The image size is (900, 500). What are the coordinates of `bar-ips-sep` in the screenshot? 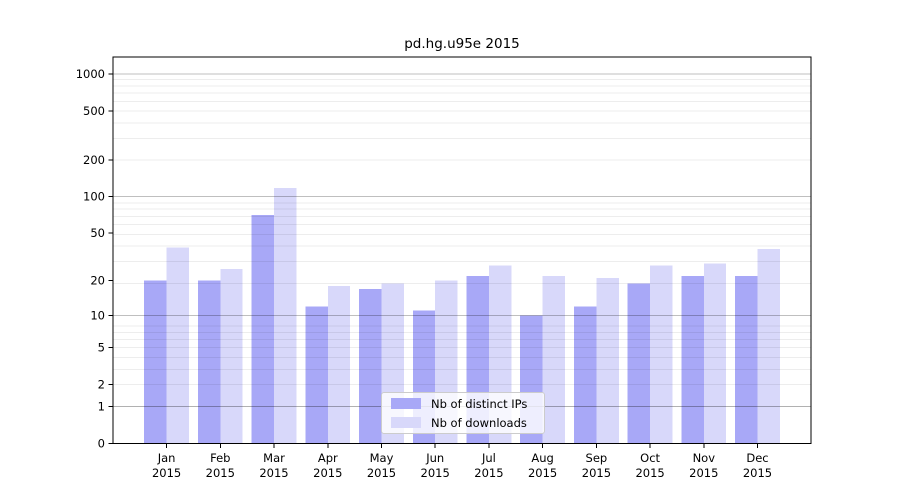 It's located at (585, 375).